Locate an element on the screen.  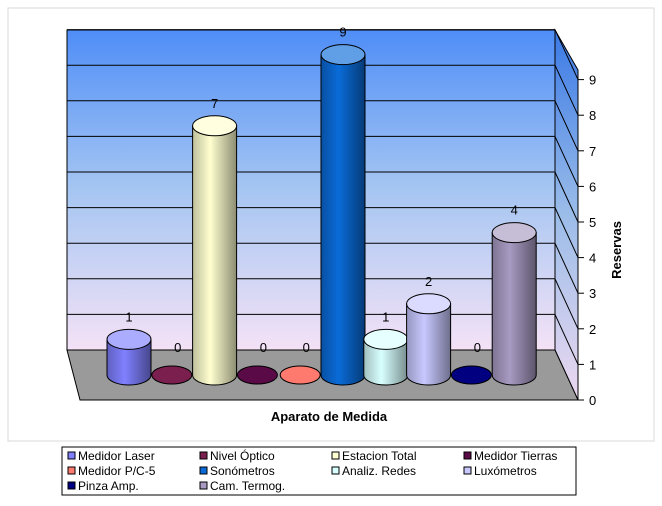
legend-item: Pinza Amp. is located at coordinates (103, 486).